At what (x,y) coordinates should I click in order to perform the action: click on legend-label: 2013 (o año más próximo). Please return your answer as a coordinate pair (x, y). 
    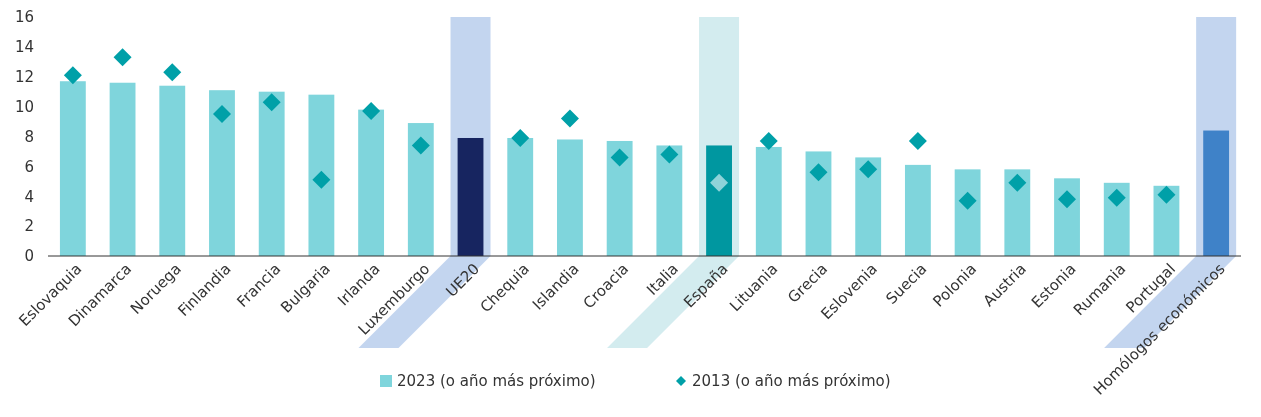
    Looking at the image, I should click on (791, 381).